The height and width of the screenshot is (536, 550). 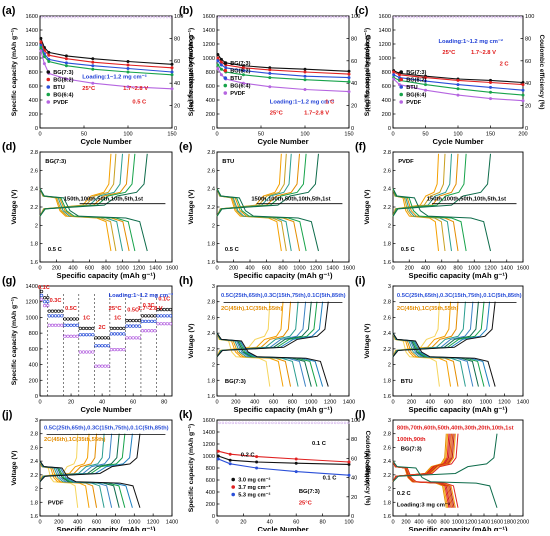 I want to click on annotation: 0.1 C, so click(x=319, y=444).